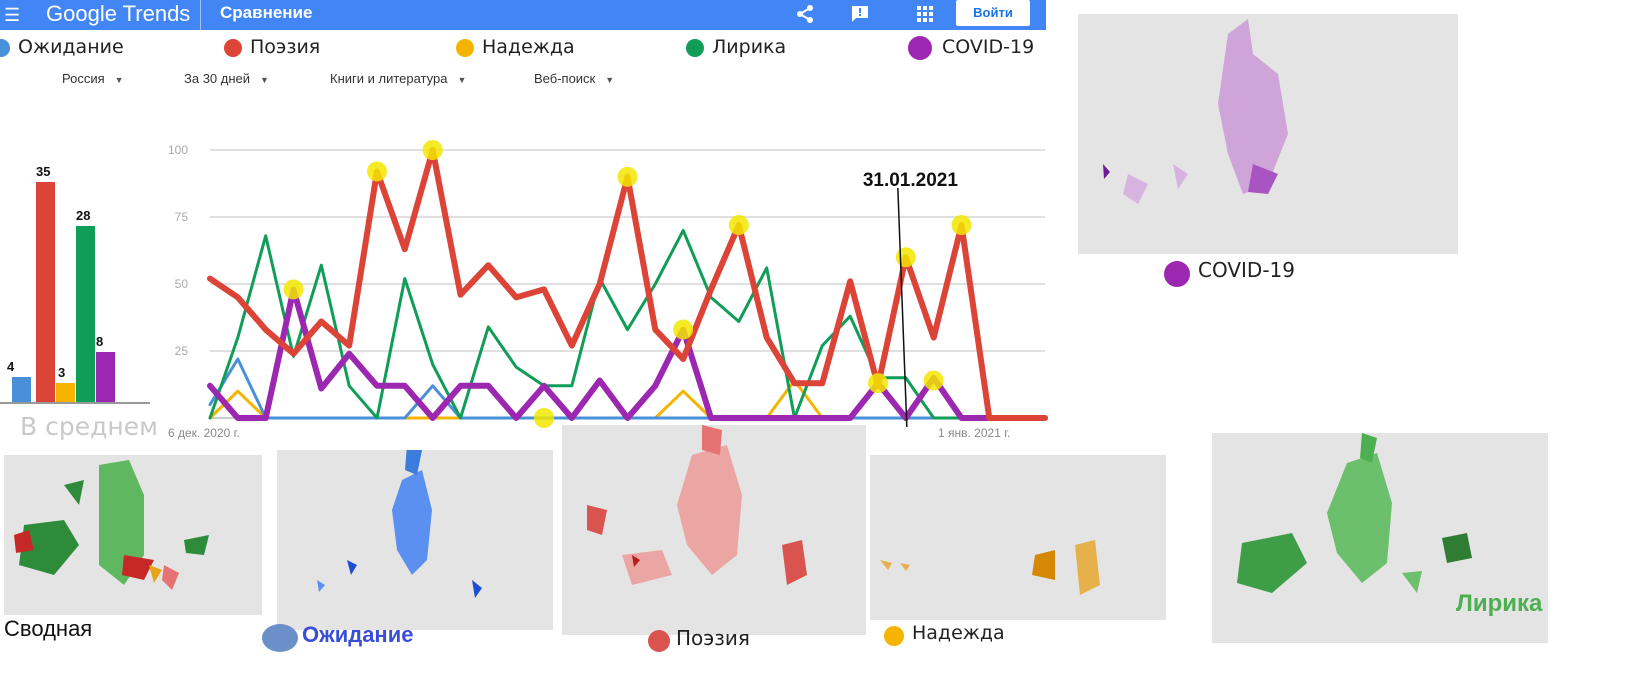 Image resolution: width=1652 pixels, height=690 pixels. What do you see at coordinates (659, 641) in the screenshot?
I see `map-poetry-dot` at bounding box center [659, 641].